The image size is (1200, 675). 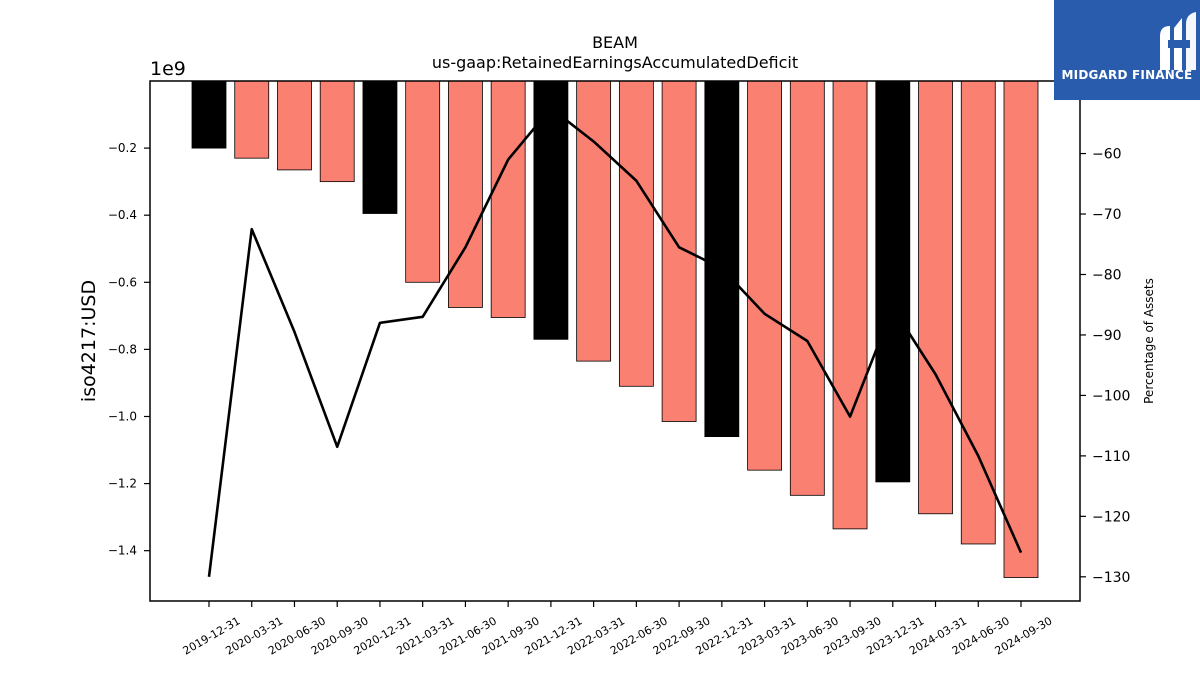 What do you see at coordinates (89, 341) in the screenshot?
I see `y-axis-label: iso4217:USD` at bounding box center [89, 341].